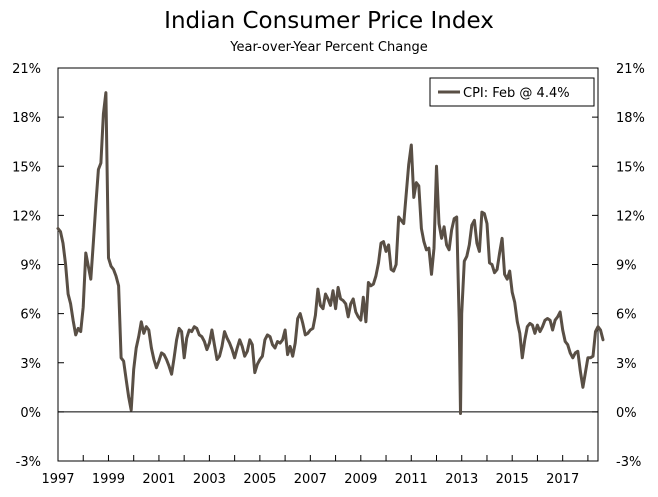 This screenshot has height=497, width=658. What do you see at coordinates (411, 479) in the screenshot?
I see `x-tick-label: 2011` at bounding box center [411, 479].